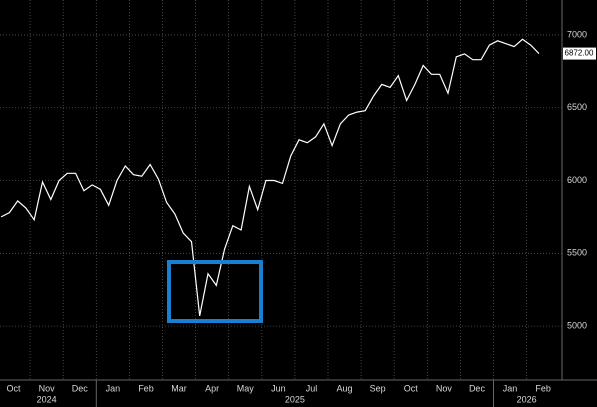 This screenshot has width=597, height=407. What do you see at coordinates (179, 388) in the screenshot?
I see `x-tick-label: Mar` at bounding box center [179, 388].